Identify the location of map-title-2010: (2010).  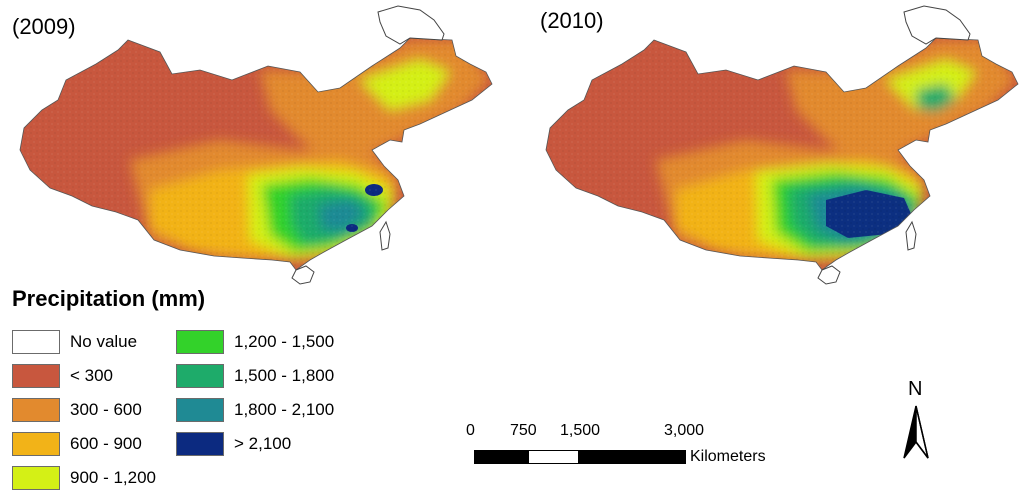
(572, 20).